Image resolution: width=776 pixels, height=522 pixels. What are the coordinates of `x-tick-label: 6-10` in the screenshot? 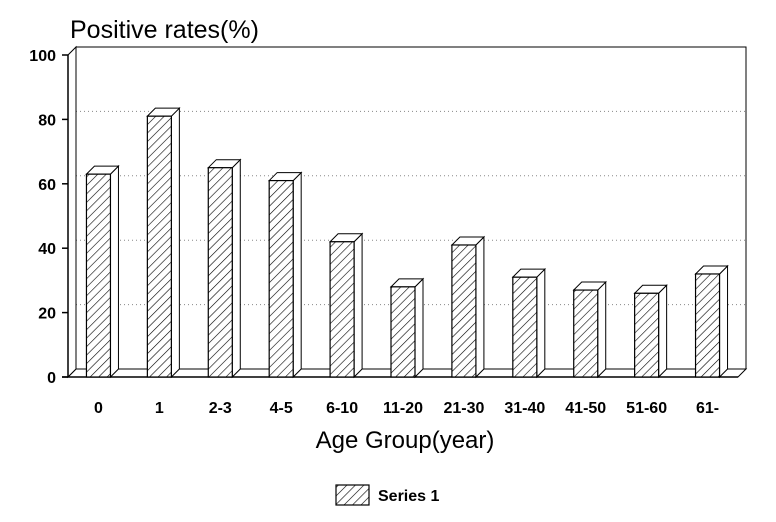 It's located at (342, 408).